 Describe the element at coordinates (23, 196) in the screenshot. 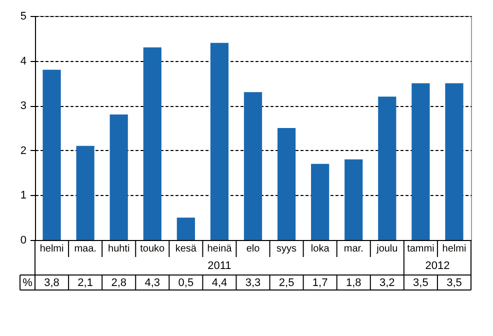

I see `y-tick-label: 1` at that location.